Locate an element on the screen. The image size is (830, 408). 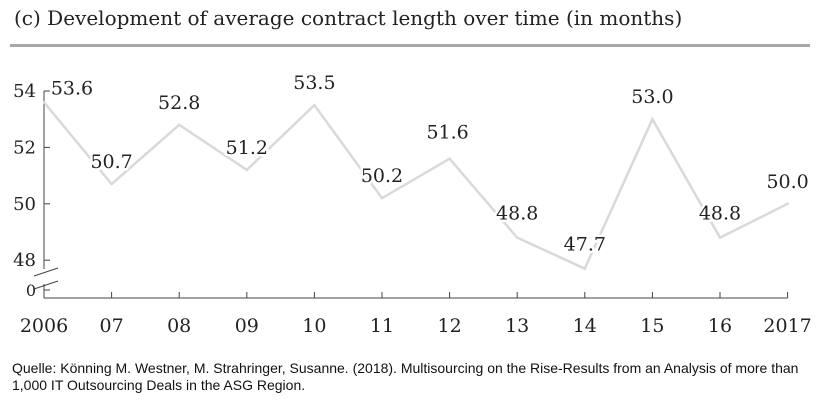
data-label: 50.7 is located at coordinates (111, 162).